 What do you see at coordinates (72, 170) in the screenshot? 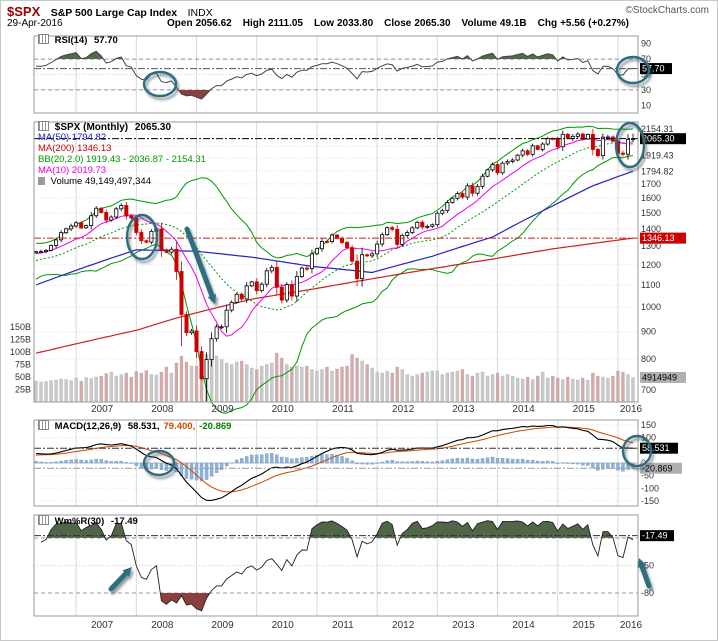
I see `overlay-legend-item: MA(10) 2019.73` at bounding box center [72, 170].